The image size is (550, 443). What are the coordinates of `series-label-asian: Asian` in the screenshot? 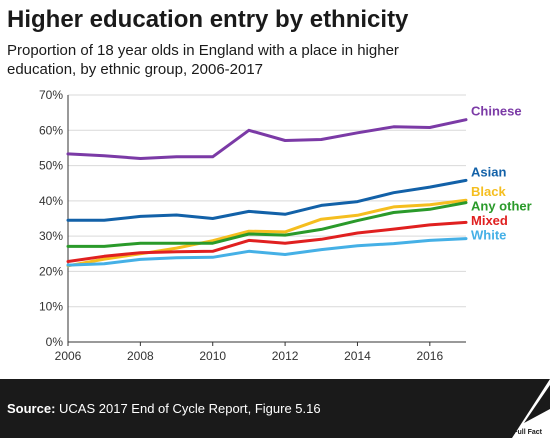 It's located at (488, 171).